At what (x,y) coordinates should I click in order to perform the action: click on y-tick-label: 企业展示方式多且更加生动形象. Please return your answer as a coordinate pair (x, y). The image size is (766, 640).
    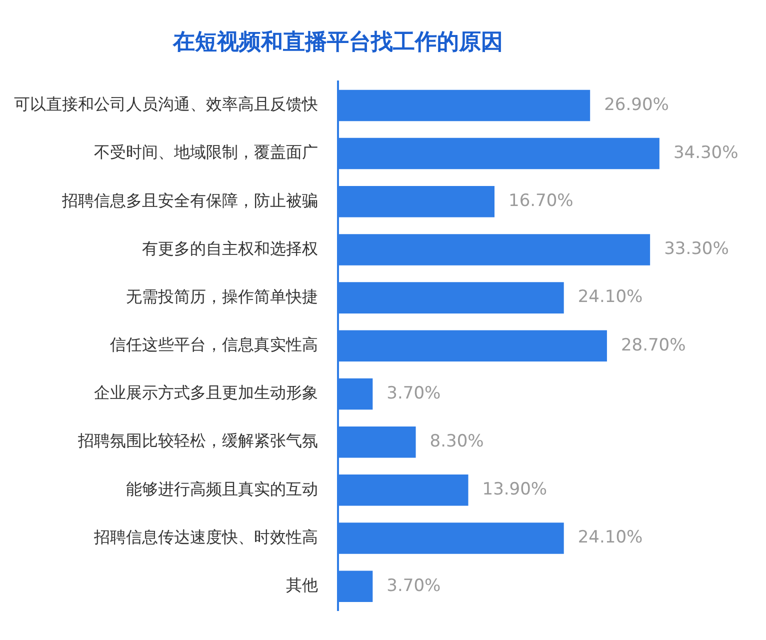
    Looking at the image, I should click on (206, 392).